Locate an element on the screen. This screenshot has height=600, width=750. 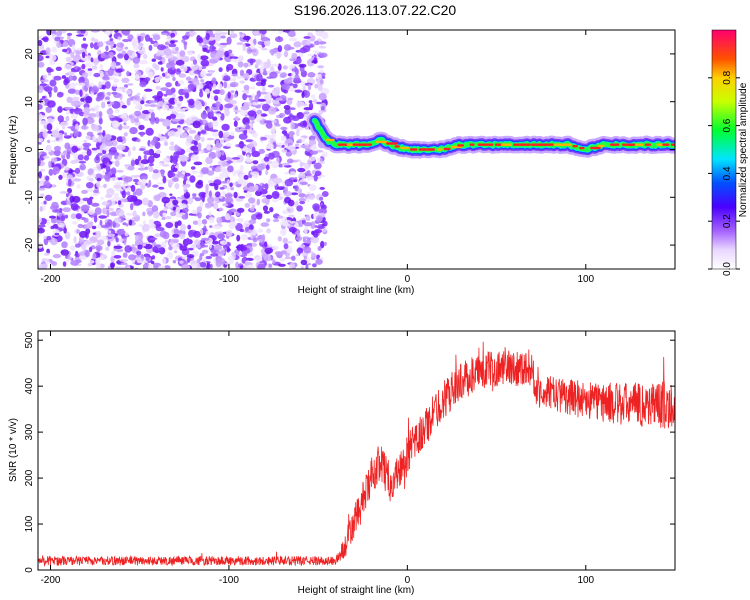
spectrogram-x-tick-label: -100 is located at coordinates (229, 279).